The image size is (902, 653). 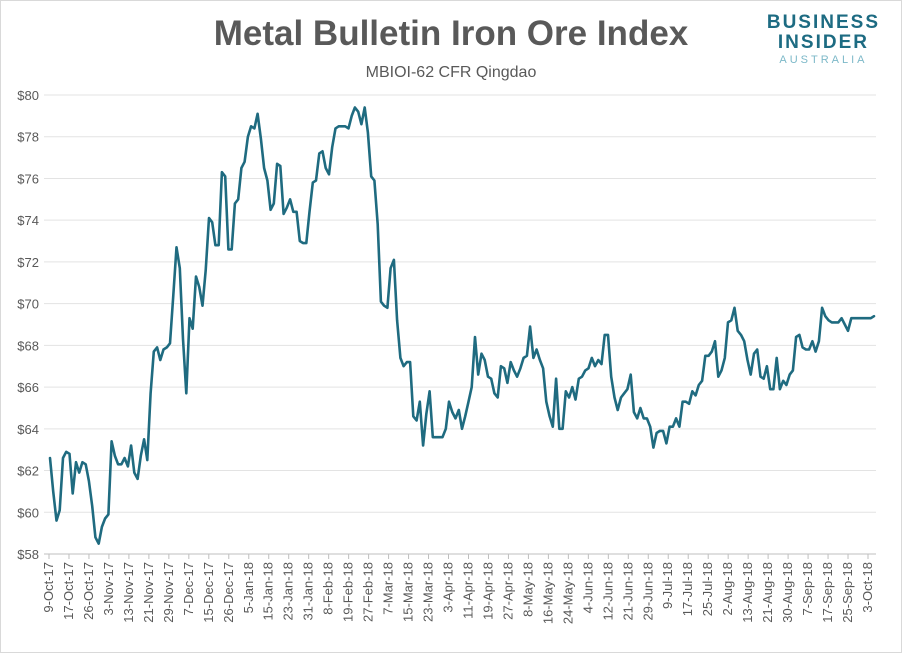 What do you see at coordinates (28, 554) in the screenshot?
I see `y-tick-label: $58` at bounding box center [28, 554].